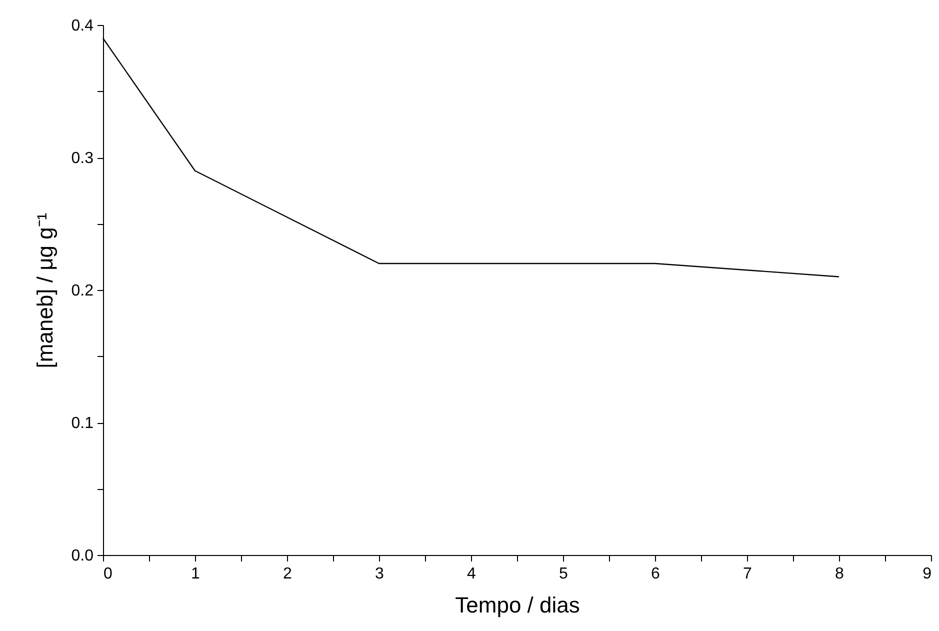  Describe the element at coordinates (82, 423) in the screenshot. I see `y-tick-label: 0.1` at that location.